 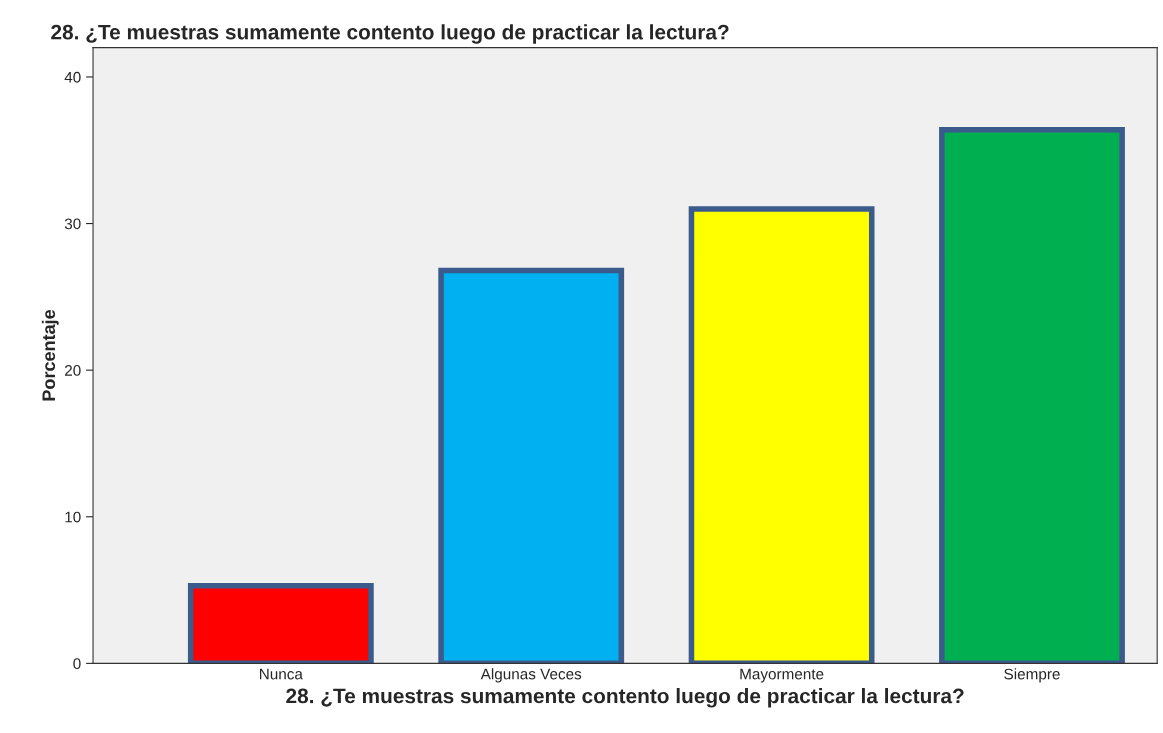 What do you see at coordinates (73, 370) in the screenshot?
I see `y-tick-label: 20` at bounding box center [73, 370].